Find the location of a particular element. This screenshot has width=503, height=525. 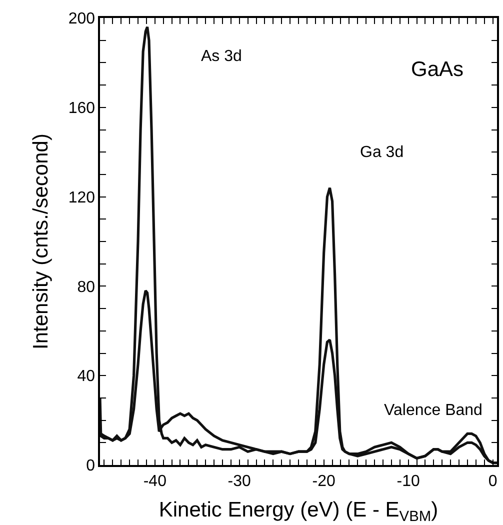

x-tick-label: -20 is located at coordinates (324, 481).